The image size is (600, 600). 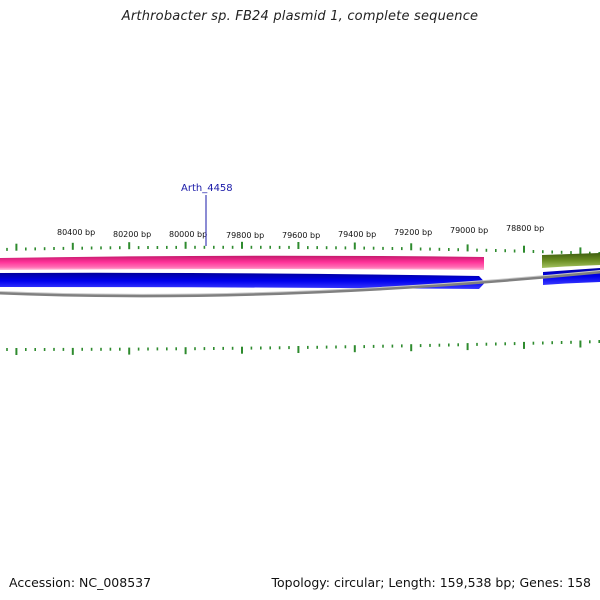 I want to click on gene-arc-olive, so click(x=571, y=260).